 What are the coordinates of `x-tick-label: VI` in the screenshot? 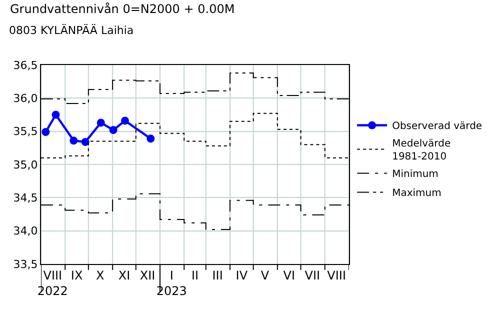 It's located at (289, 275).